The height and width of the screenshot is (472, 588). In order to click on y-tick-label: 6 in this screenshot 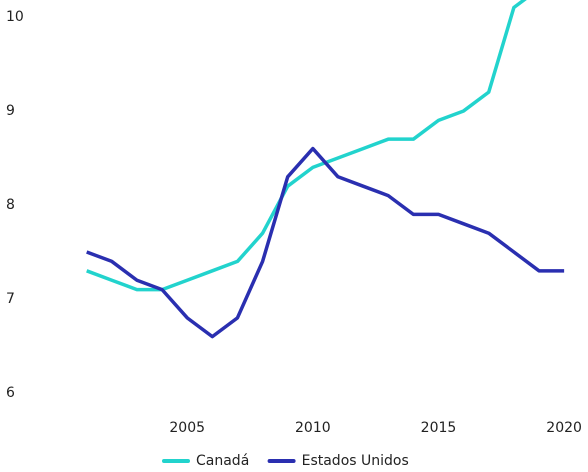, I will do `click(10, 393)`.